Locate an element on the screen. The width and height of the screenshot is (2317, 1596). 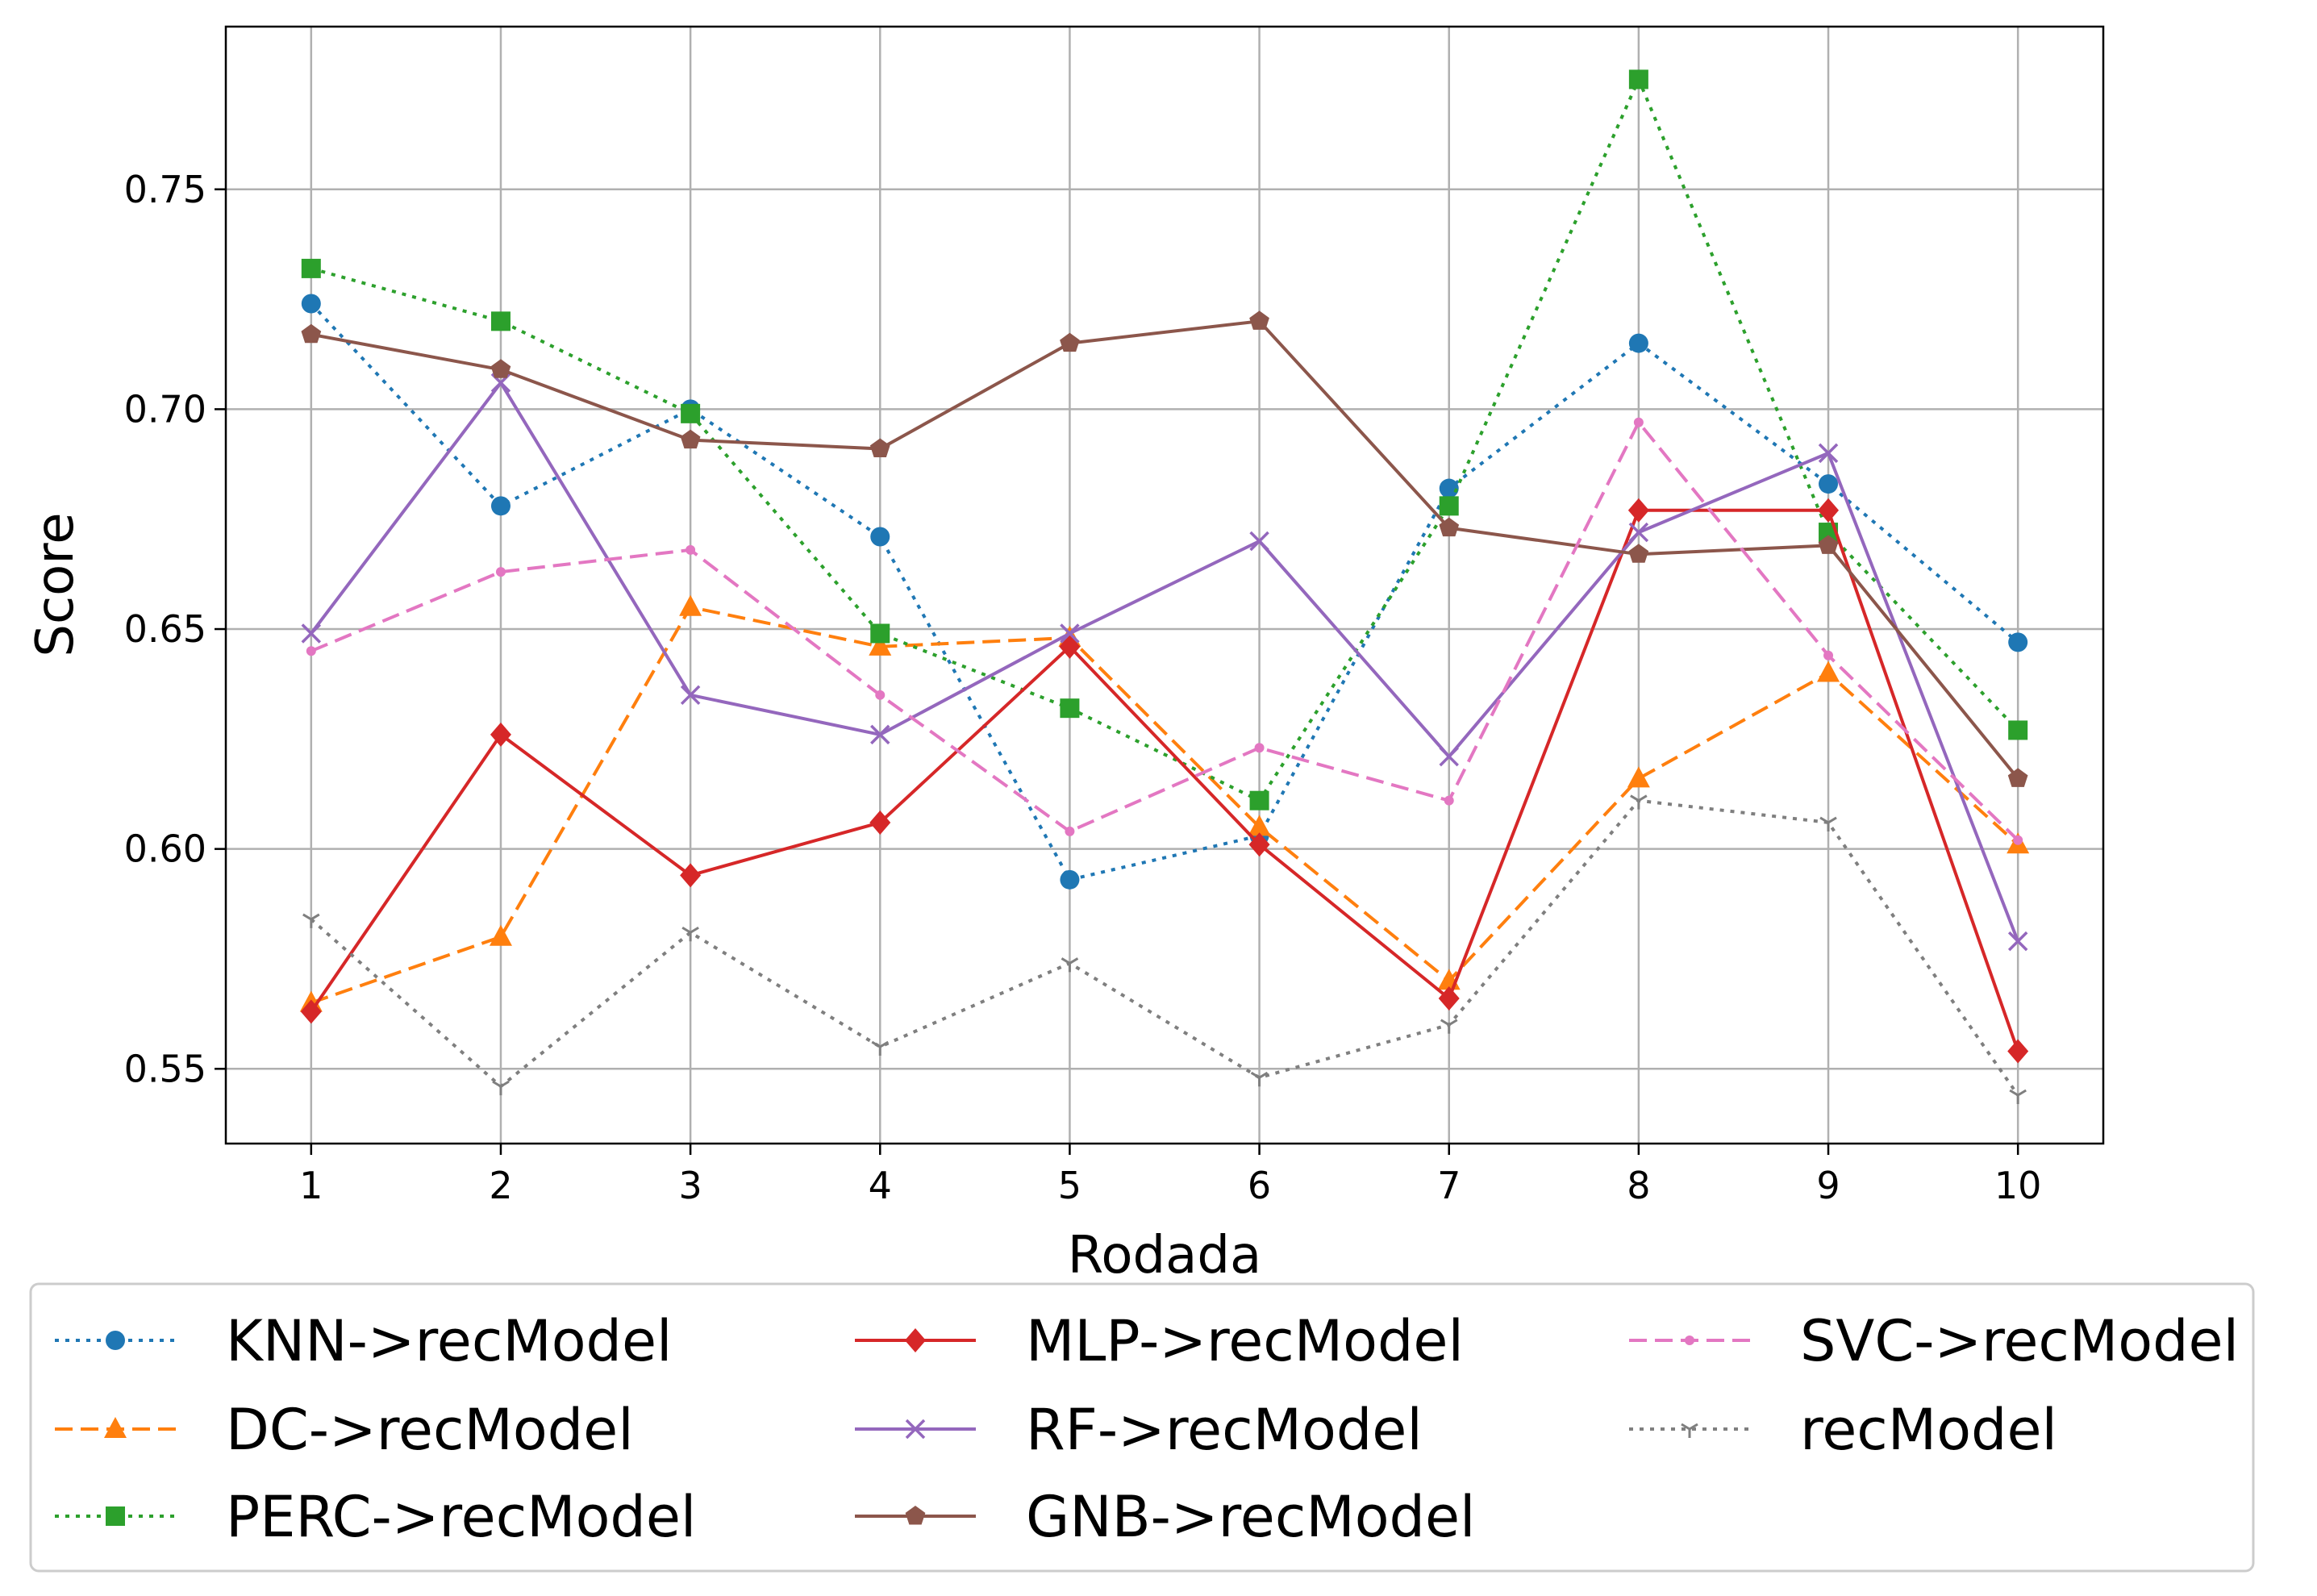
legend-label: RF->recModel is located at coordinates (1224, 1430).